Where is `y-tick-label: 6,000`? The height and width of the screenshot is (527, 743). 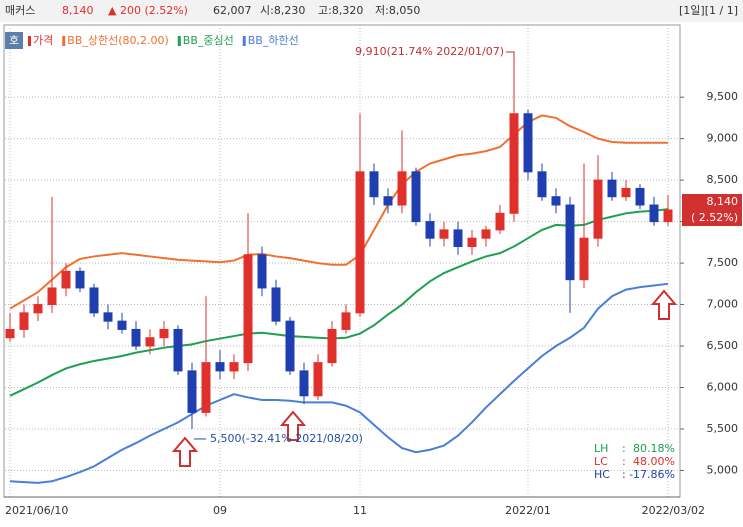 y-tick-label: 6,000 is located at coordinates (723, 387).